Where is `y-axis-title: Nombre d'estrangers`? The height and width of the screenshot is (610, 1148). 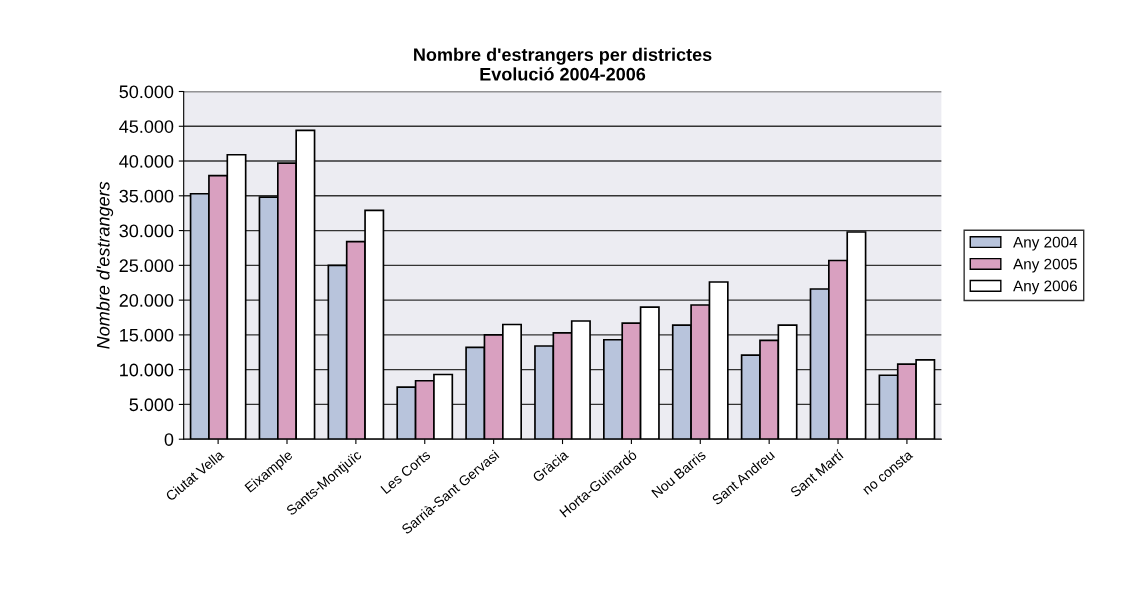
y-axis-title: Nombre d'estrangers is located at coordinates (105, 265).